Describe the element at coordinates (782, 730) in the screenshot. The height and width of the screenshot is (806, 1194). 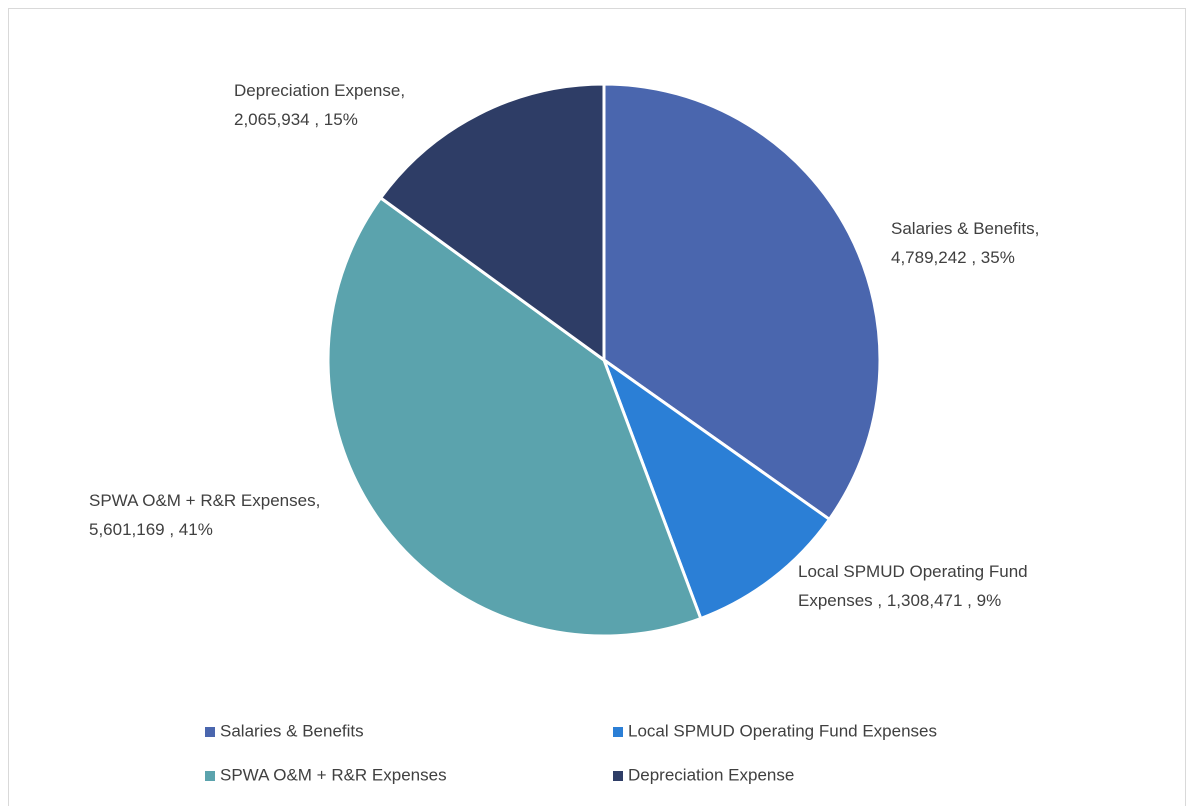
I see `legend-label: Local SPMUD Operating Fund Expenses` at that location.